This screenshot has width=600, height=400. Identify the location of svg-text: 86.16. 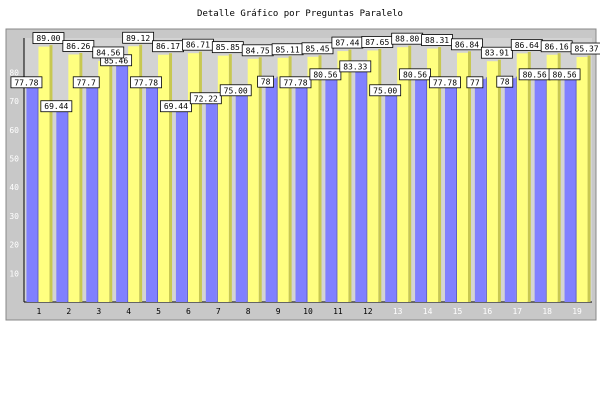
(557, 46).